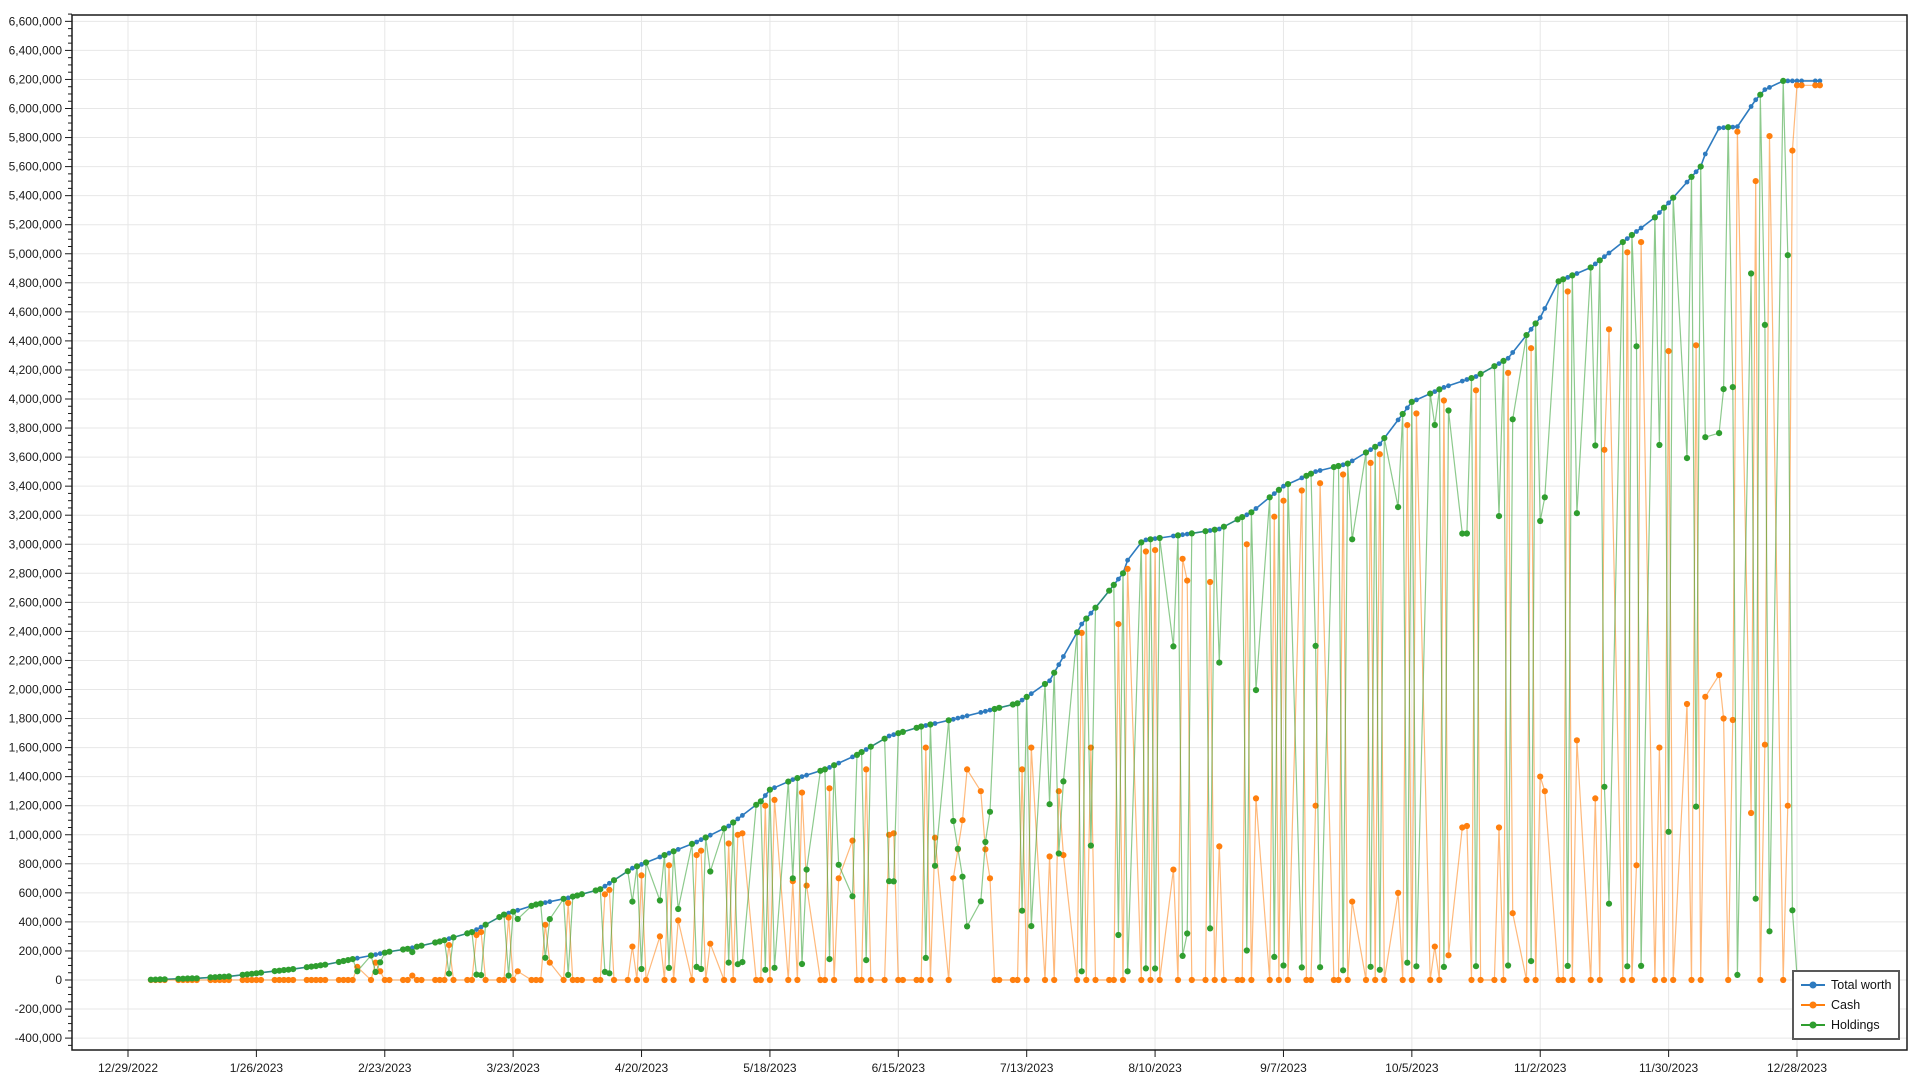 The height and width of the screenshot is (1080, 1920). Describe the element at coordinates (1027, 1068) in the screenshot. I see `x-tick-label: 7/13/2023` at that location.